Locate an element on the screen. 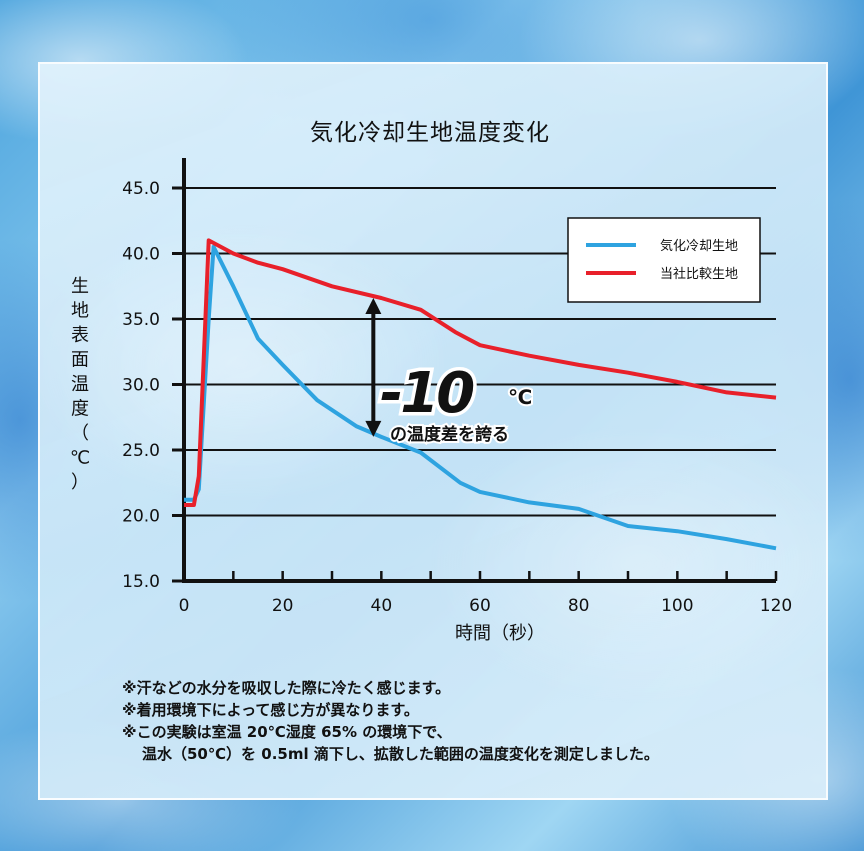 Image resolution: width=864 pixels, height=851 pixels. y-tick-label: 45.0 is located at coordinates (141, 189).